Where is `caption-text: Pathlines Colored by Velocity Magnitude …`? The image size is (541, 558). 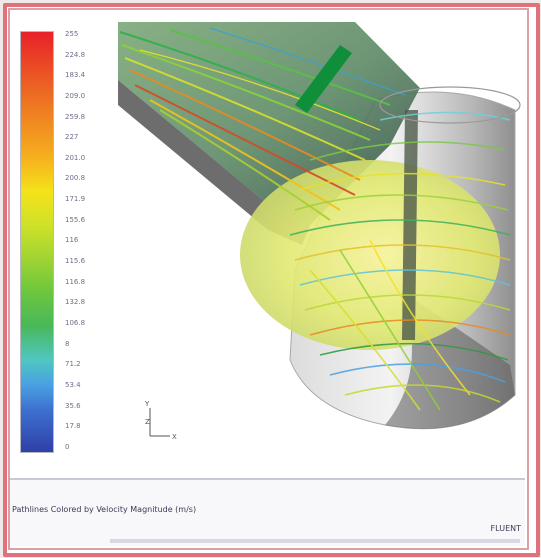
caption-text: Pathlines Colored by Velocity Magnitude … is located at coordinates (104, 509).